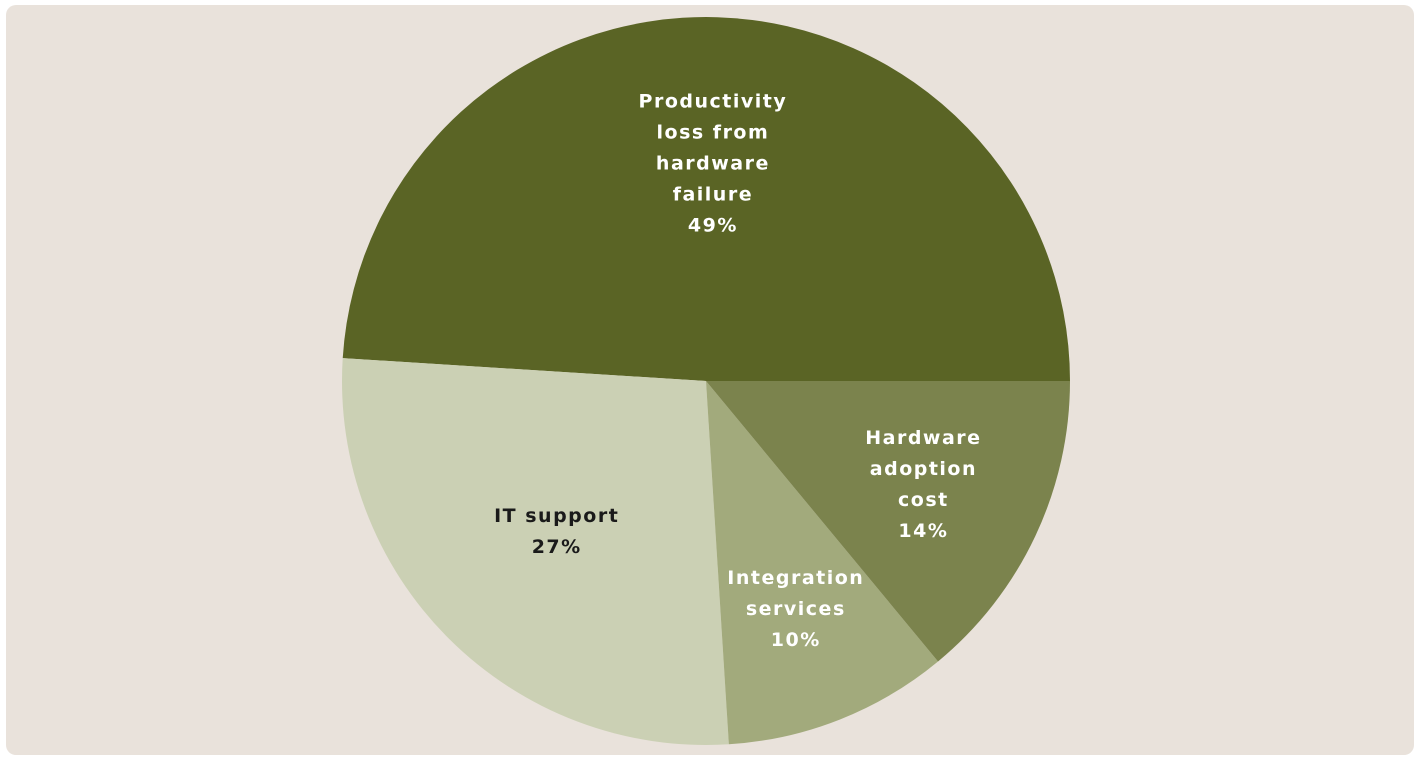 This screenshot has height=757, width=1420. What do you see at coordinates (556, 516) in the screenshot?
I see `slice-name-line: IT support` at bounding box center [556, 516].